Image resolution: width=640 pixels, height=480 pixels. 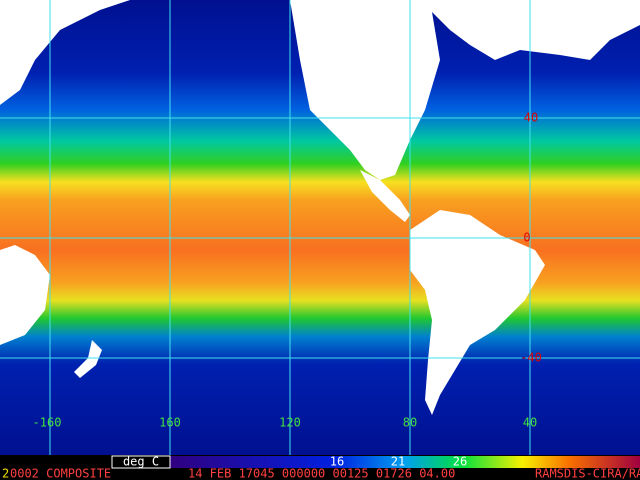 I want to click on lon-label: 80, so click(x=410, y=423).